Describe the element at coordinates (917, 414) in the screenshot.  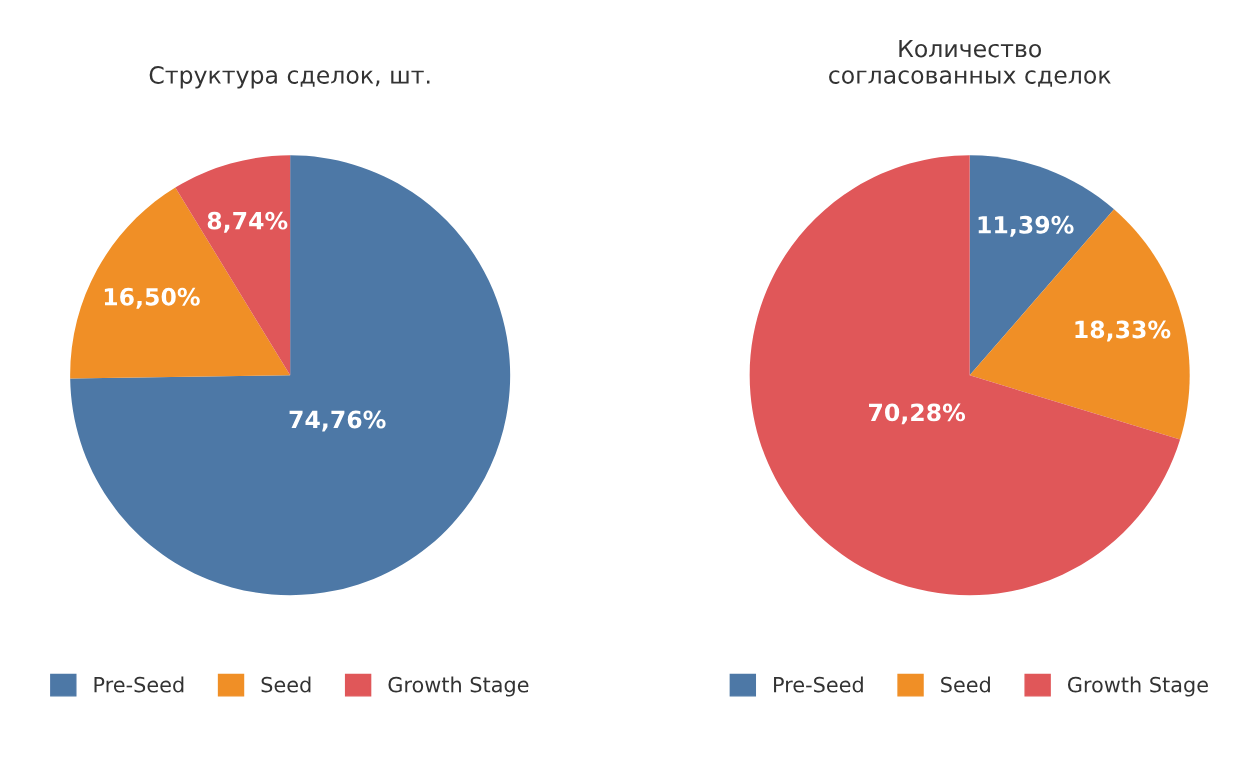
I see `data-label: 70,28%` at that location.